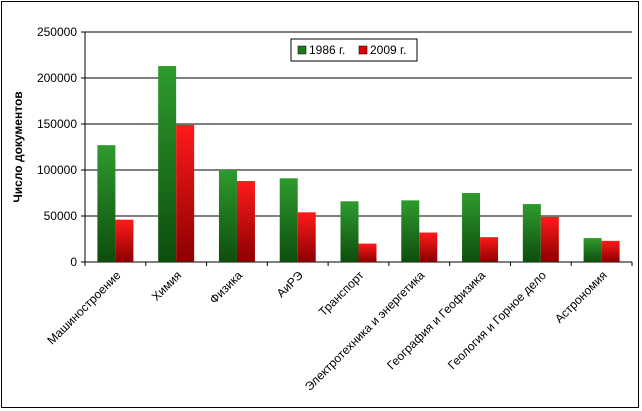 This screenshot has width=642, height=411. I want to click on x-tick-label: Электротехника и энергетика, so click(365, 331).